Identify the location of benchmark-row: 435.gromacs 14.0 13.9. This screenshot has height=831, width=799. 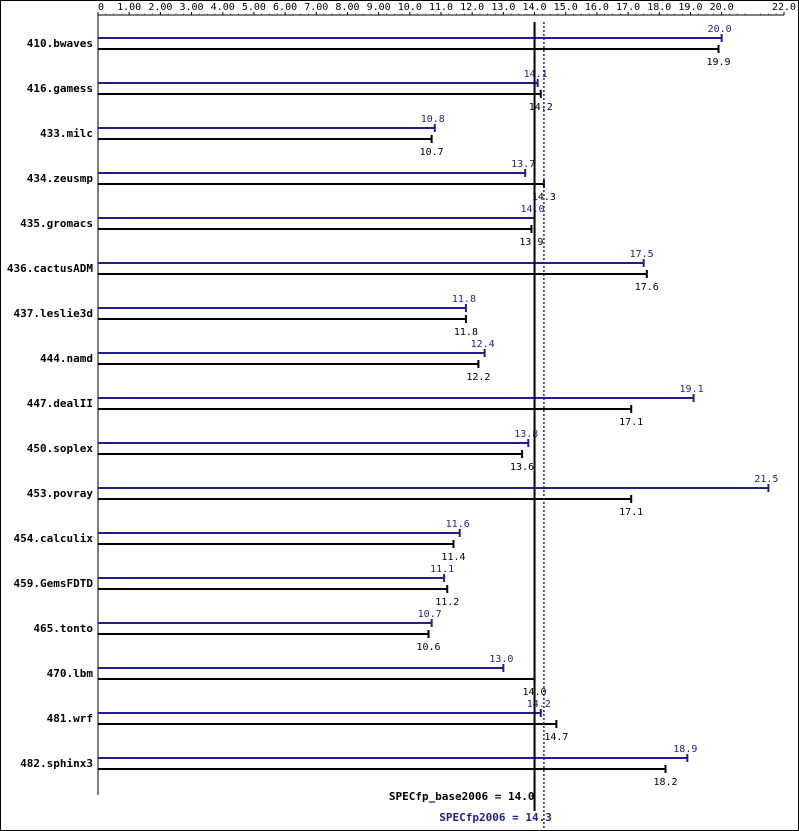
(282, 226).